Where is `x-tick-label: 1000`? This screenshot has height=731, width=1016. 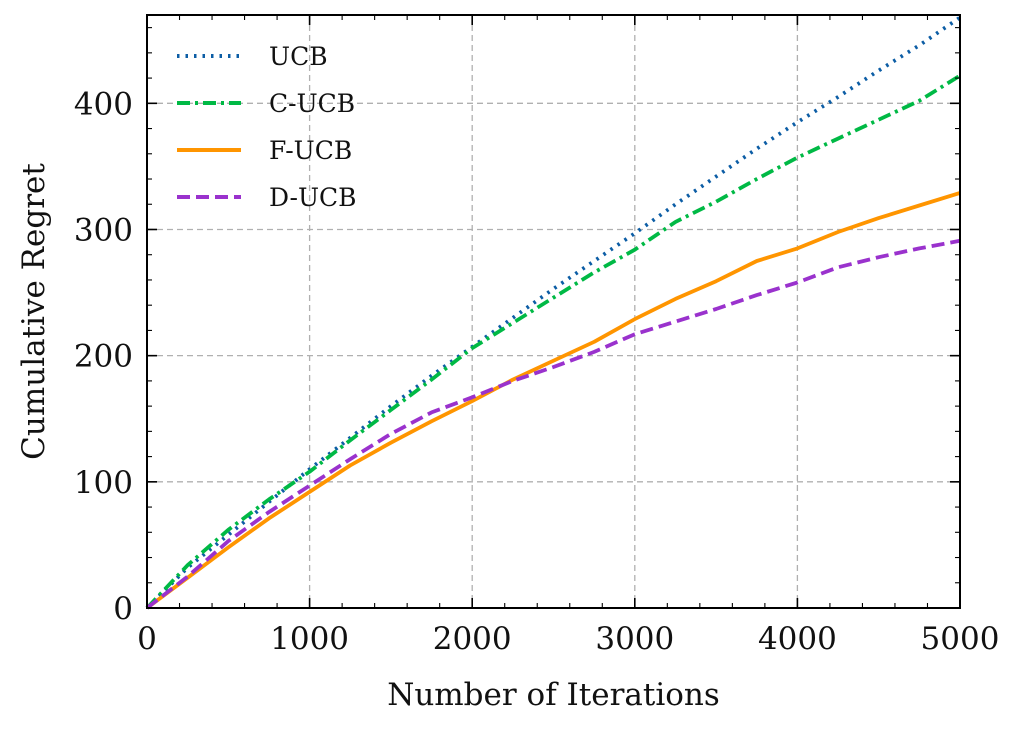
x-tick-label: 1000 is located at coordinates (309, 639).